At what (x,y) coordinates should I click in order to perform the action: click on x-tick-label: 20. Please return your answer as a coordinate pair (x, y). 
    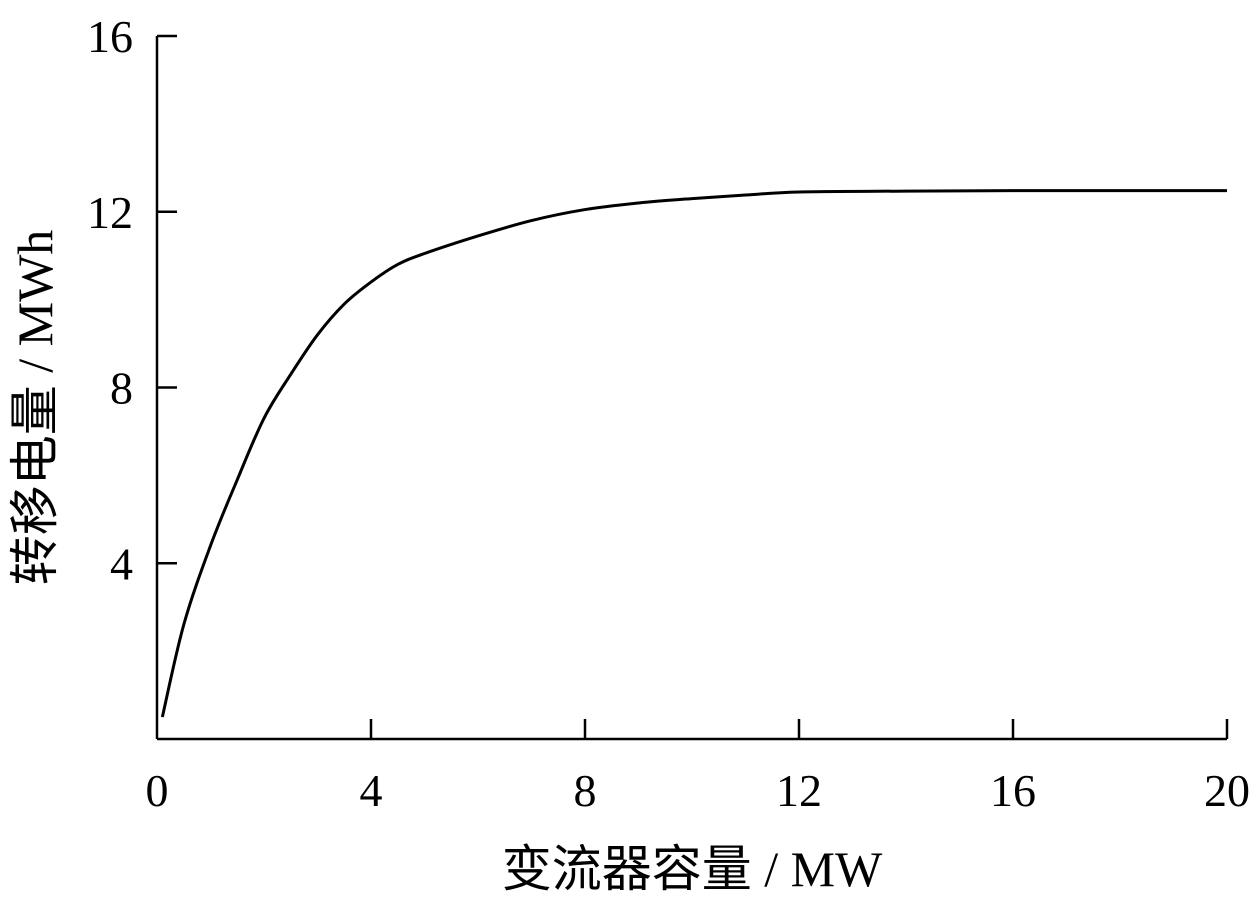
    Looking at the image, I should click on (1227, 790).